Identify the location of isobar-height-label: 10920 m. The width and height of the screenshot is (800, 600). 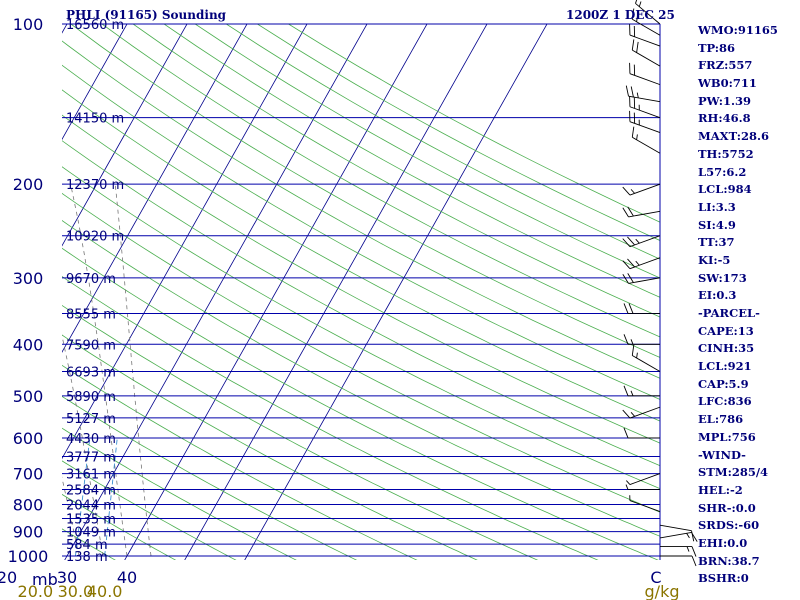
(95, 237).